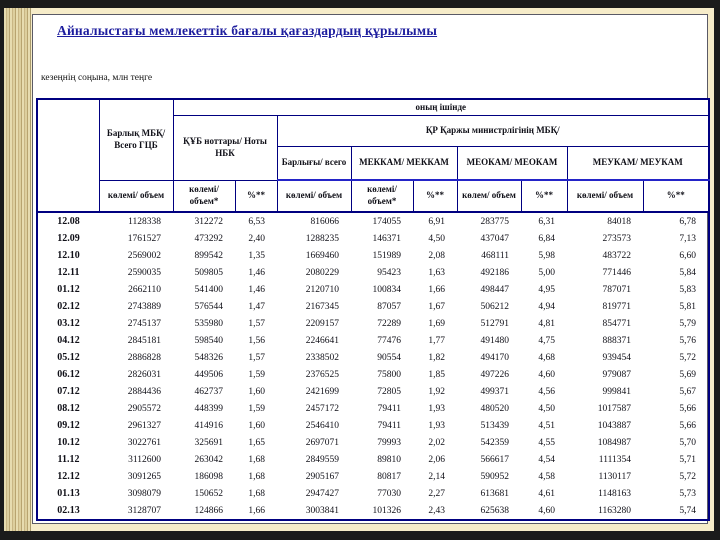 The width and height of the screenshot is (720, 540). Describe the element at coordinates (546, 408) in the screenshot. I see `value-cell: 4,50` at that location.